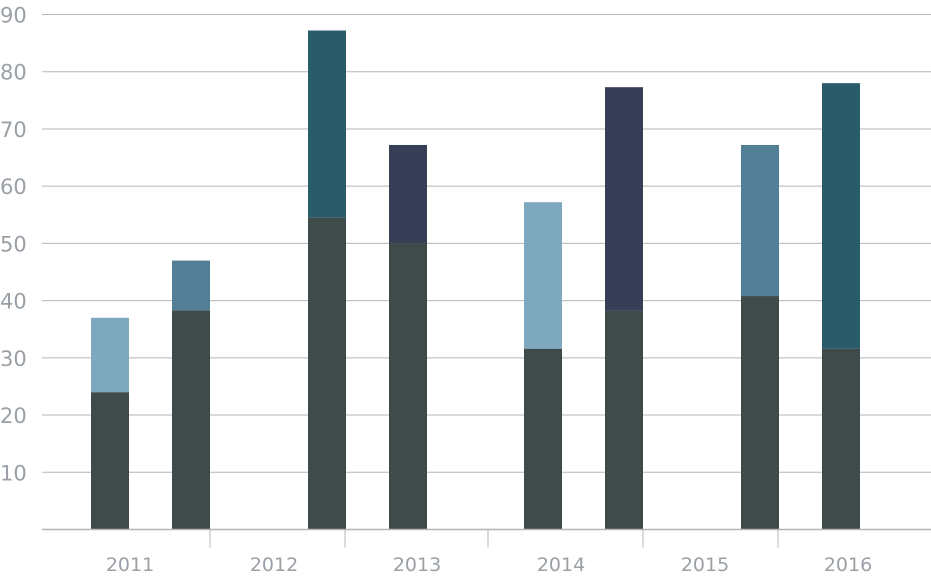 The image size is (931, 580). Describe the element at coordinates (13, 16) in the screenshot. I see `y-tick-label: 90` at that location.